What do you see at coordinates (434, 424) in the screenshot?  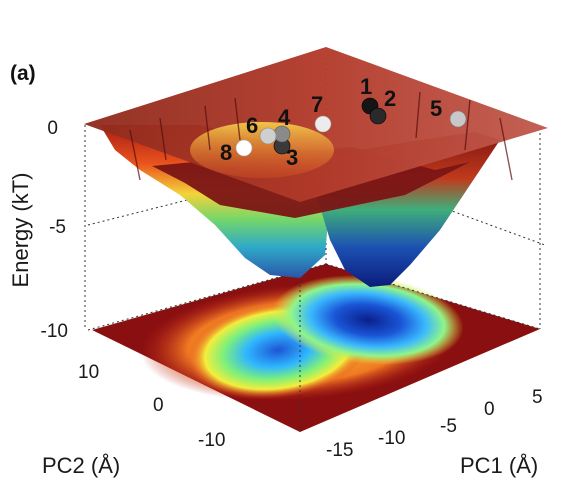 I see `x-ticks: -15 -10 -5 0 5` at bounding box center [434, 424].